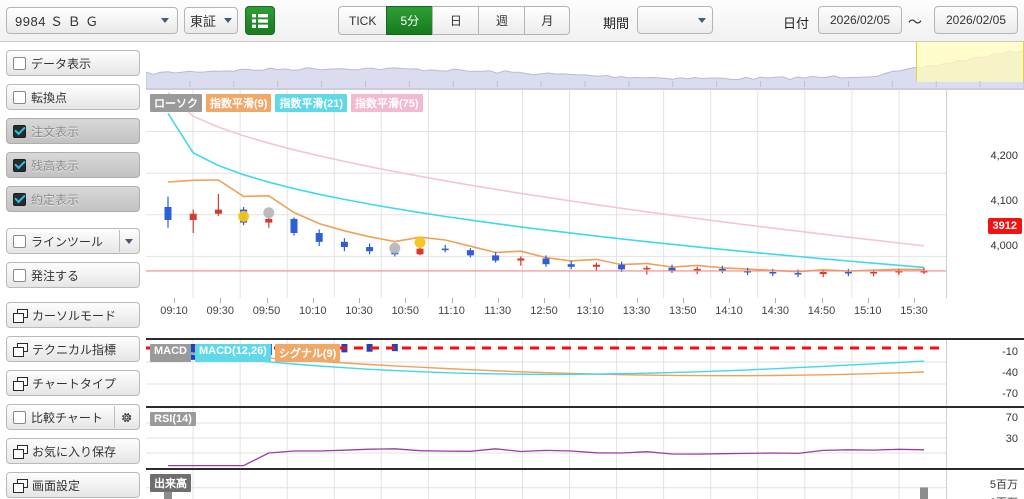  Describe the element at coordinates (970, 62) in the screenshot. I see `navigator-selection-window` at that location.